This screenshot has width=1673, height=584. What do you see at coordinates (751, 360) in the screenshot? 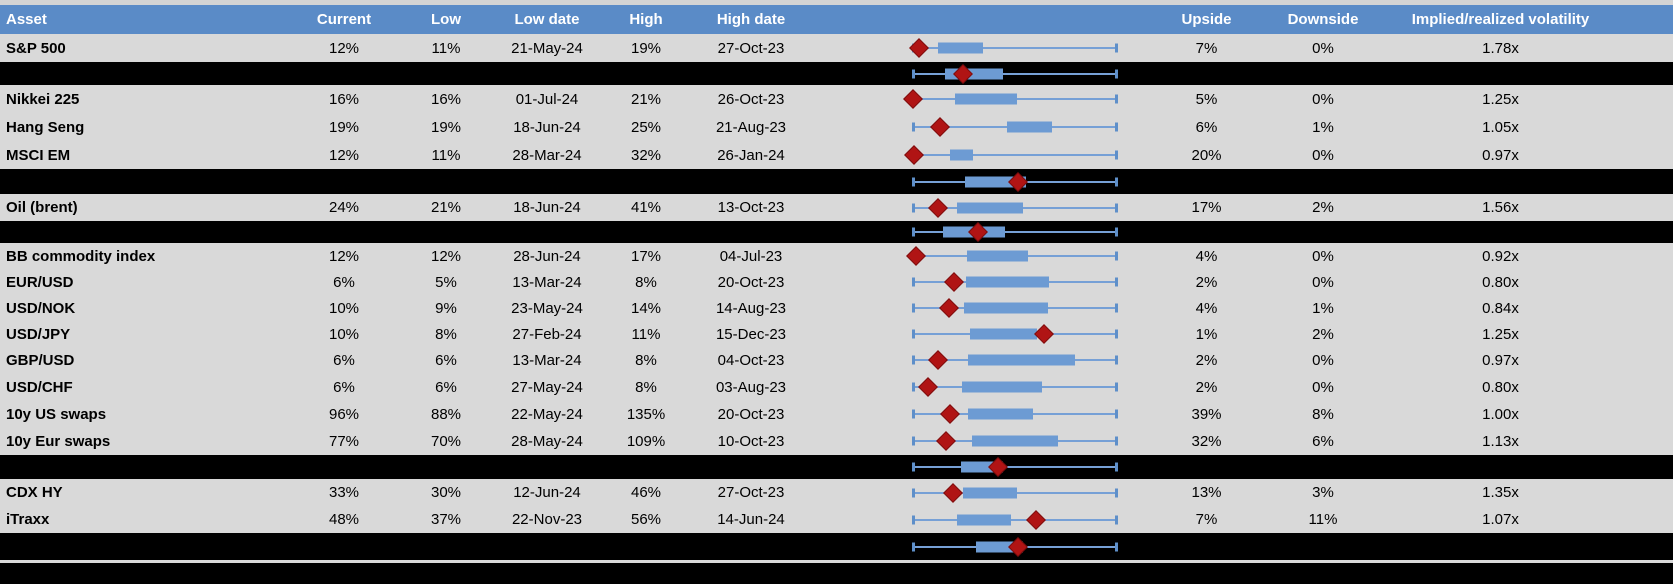
I see `high-date: 04-Oct-23` at bounding box center [751, 360].